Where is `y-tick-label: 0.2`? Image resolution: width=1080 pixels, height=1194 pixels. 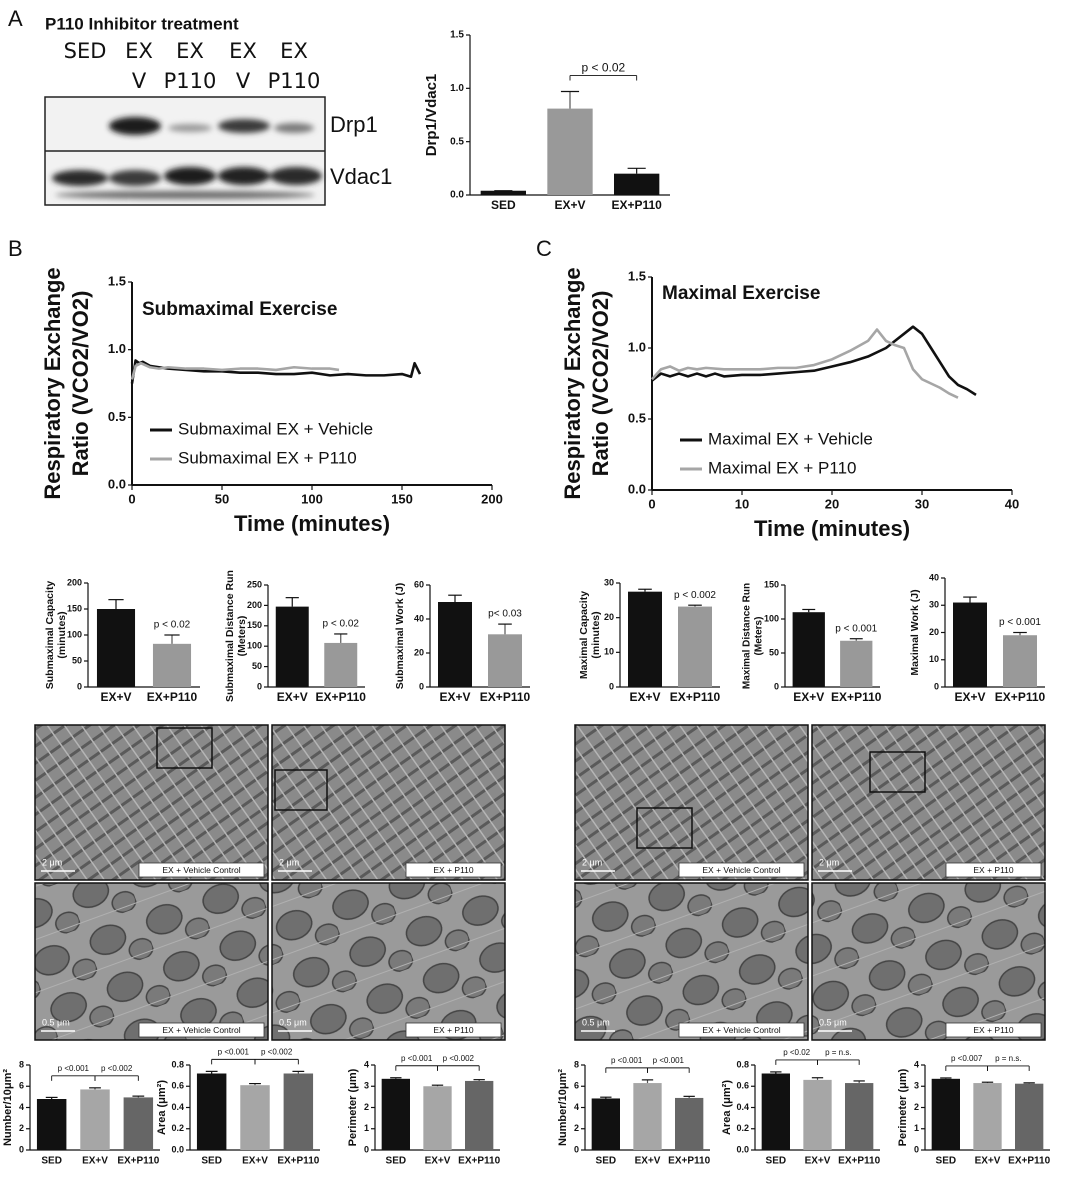
y-tick-label: 0.2 is located at coordinates (742, 1128).